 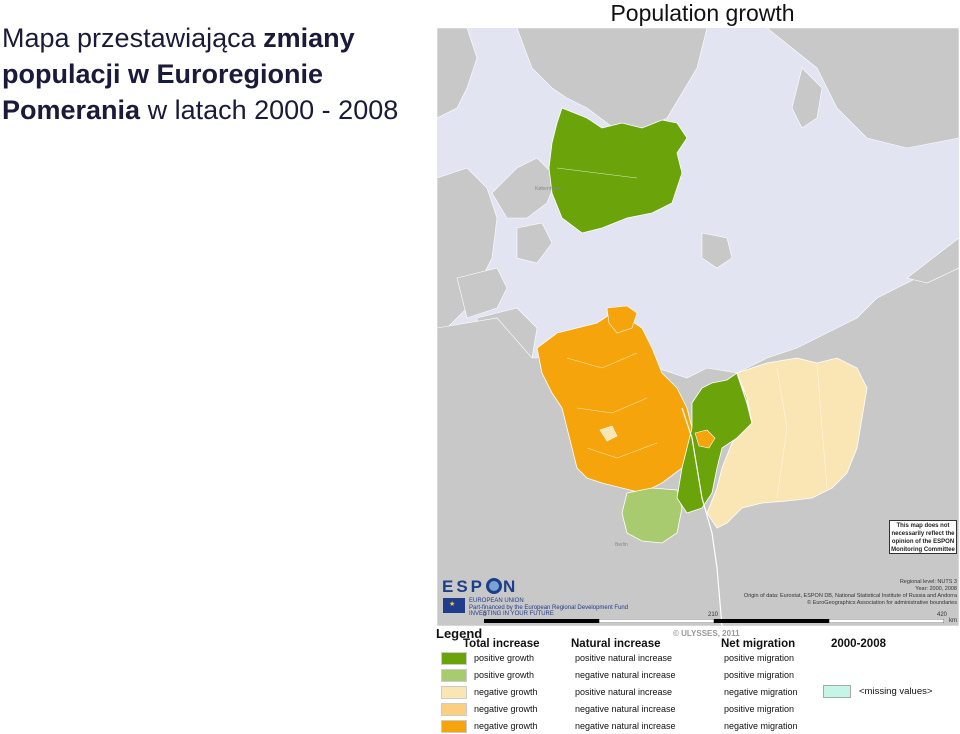 What do you see at coordinates (621, 545) in the screenshot?
I see `city-label-berlin: Berlin` at bounding box center [621, 545].